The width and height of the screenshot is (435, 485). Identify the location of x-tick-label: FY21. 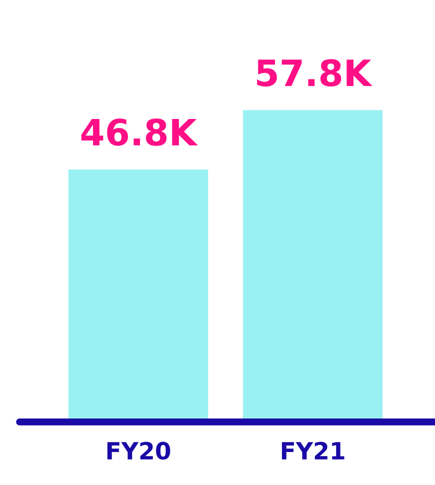
(313, 451).